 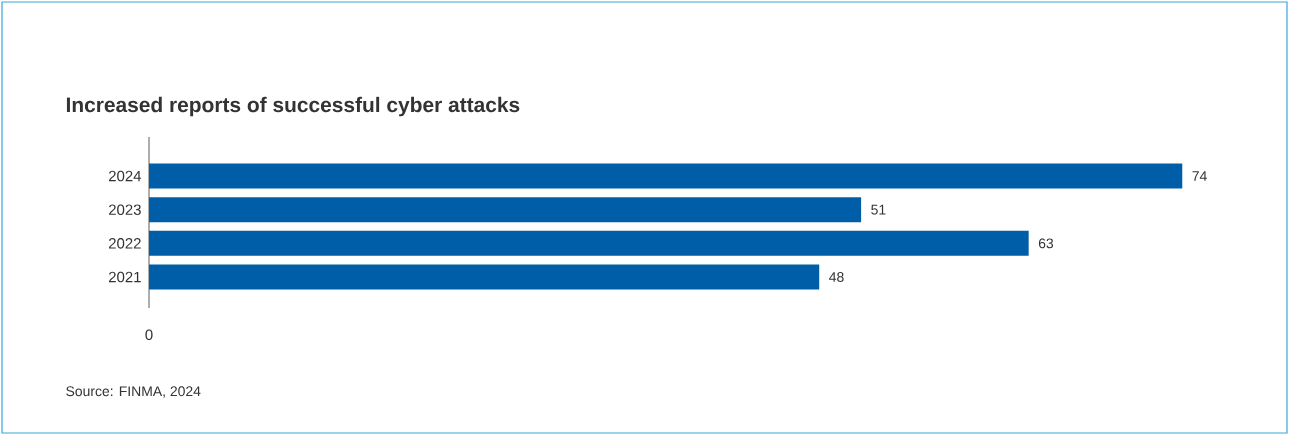 What do you see at coordinates (1046, 243) in the screenshot?
I see `data-label: 63` at bounding box center [1046, 243].